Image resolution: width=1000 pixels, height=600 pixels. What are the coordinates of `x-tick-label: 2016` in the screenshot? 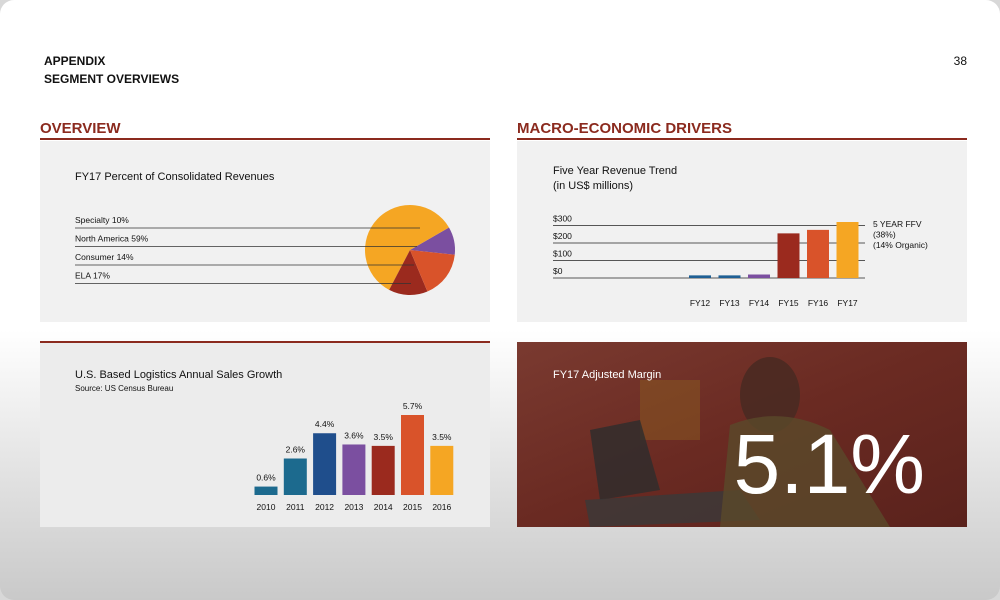 It's located at (441, 507).